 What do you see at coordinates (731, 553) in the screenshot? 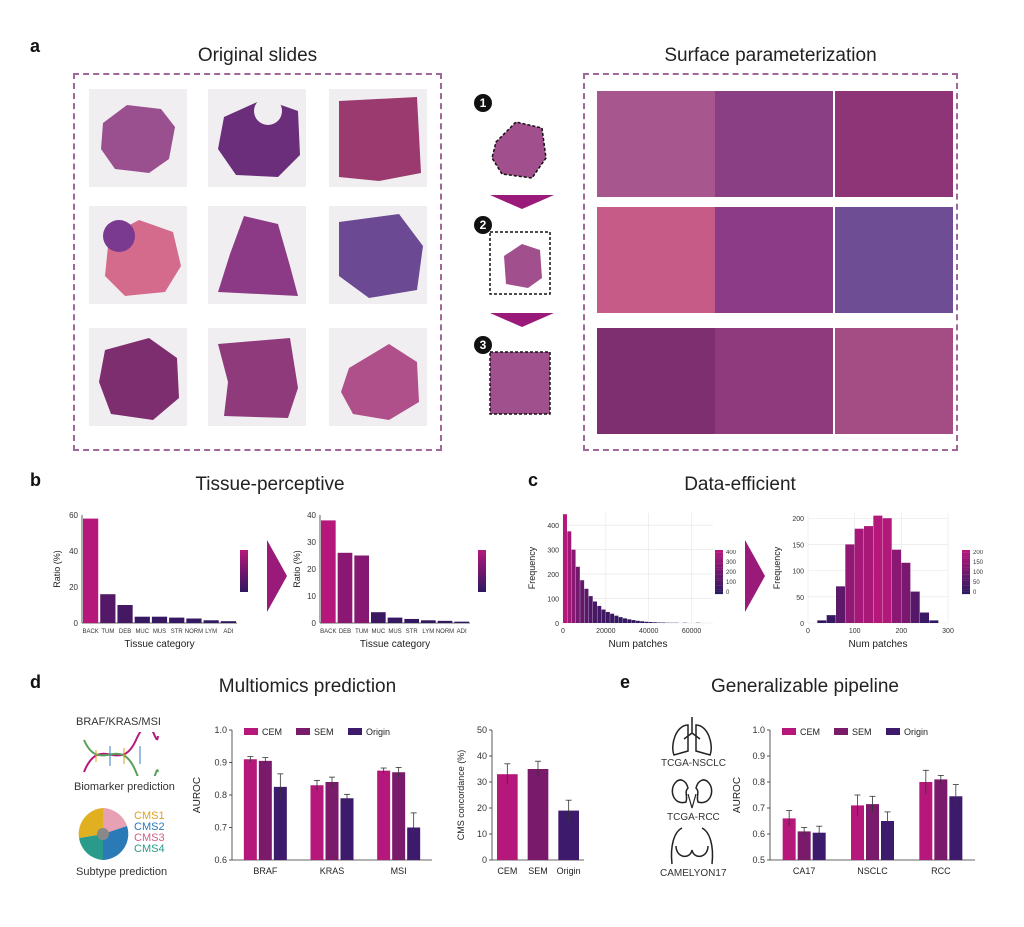
I see `colorbar-tick-label: 400` at bounding box center [731, 553].